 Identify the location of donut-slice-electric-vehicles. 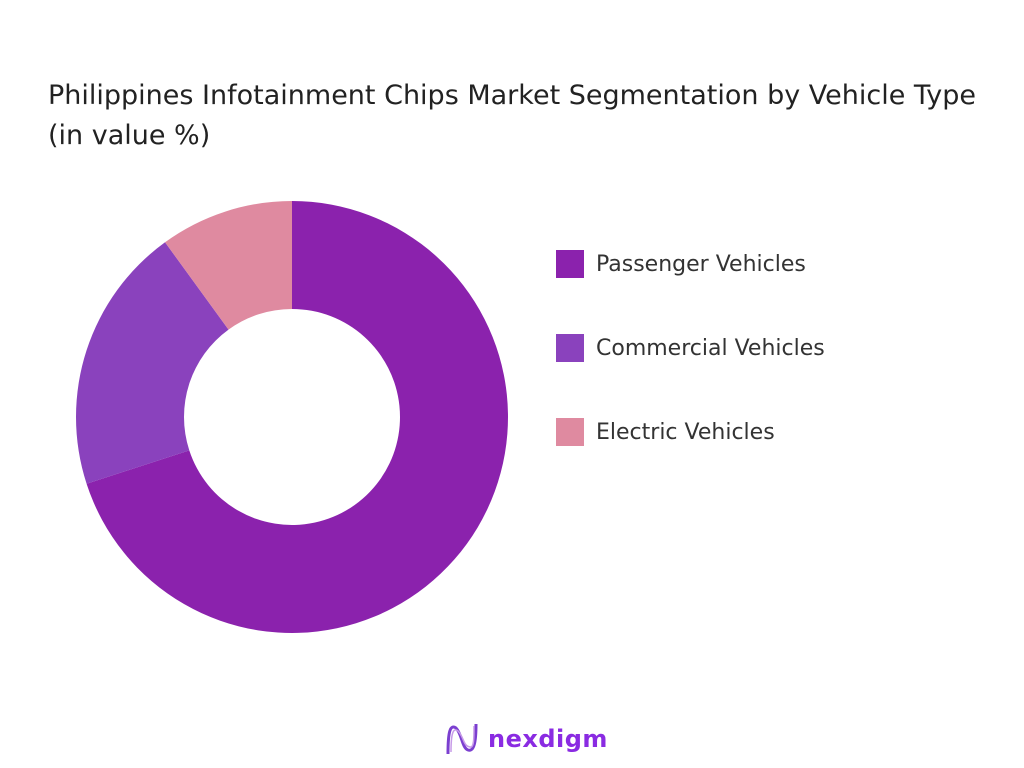
(228, 265).